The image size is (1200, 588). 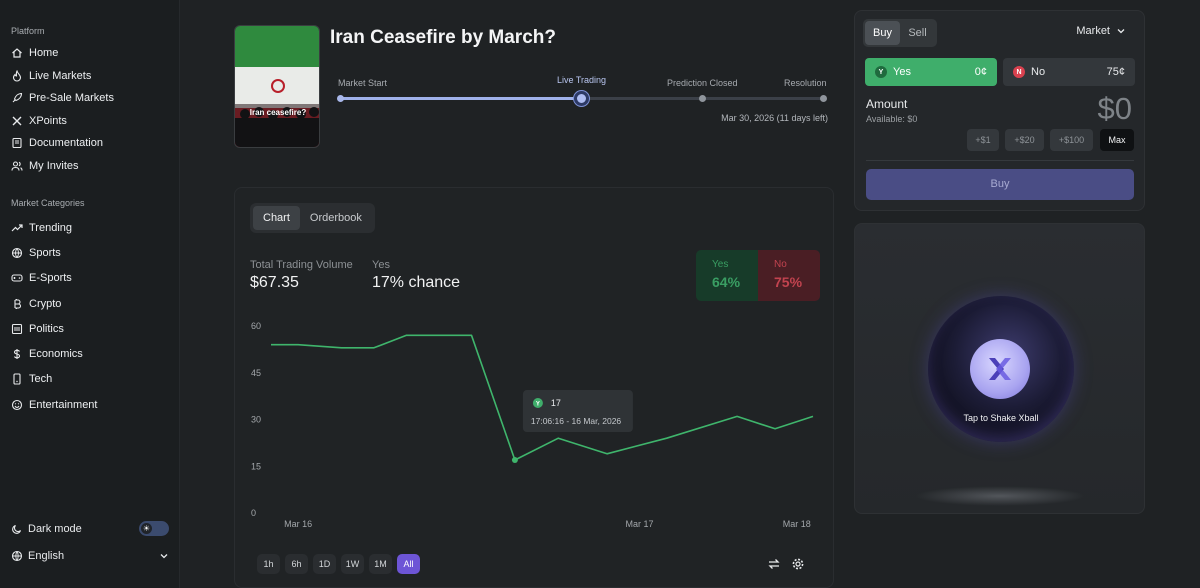 What do you see at coordinates (887, 104) in the screenshot?
I see `amount-label: Amount` at bounding box center [887, 104].